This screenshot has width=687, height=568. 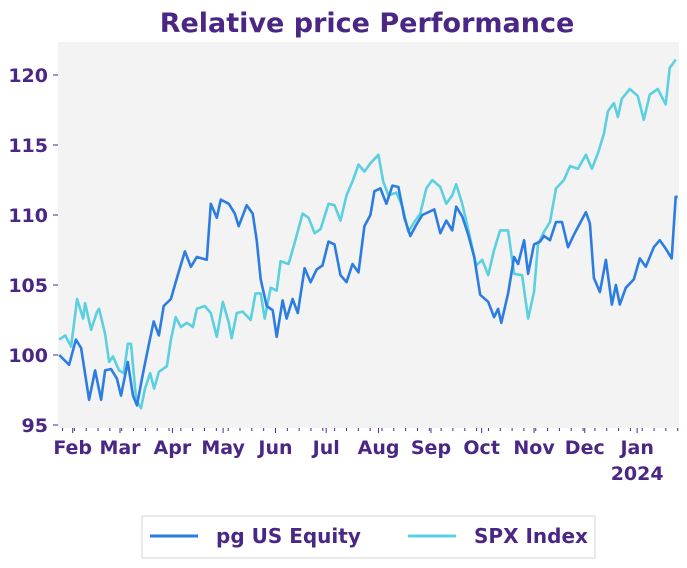 I want to click on y-tick-label: 105, so click(x=28, y=286).